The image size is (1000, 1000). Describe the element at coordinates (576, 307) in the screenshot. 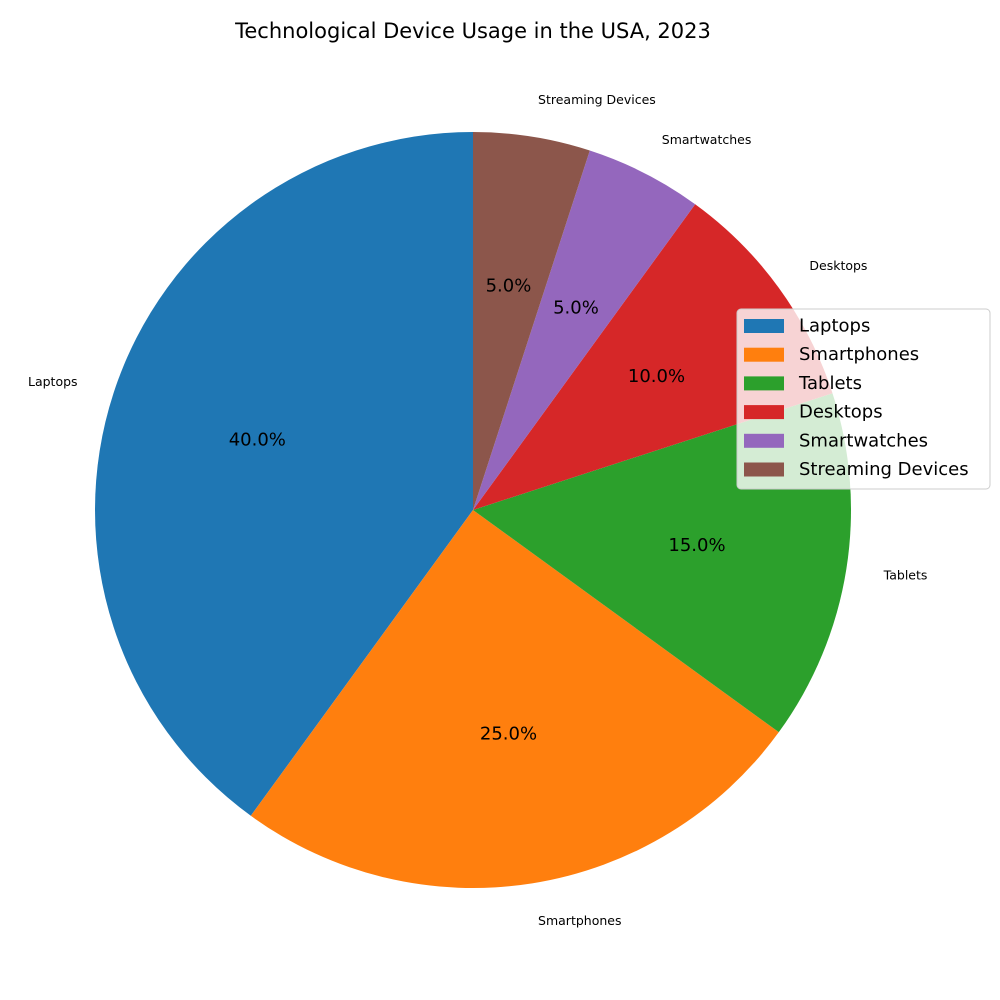

I see `percent-label-smartwatches: 5.0%` at that location.